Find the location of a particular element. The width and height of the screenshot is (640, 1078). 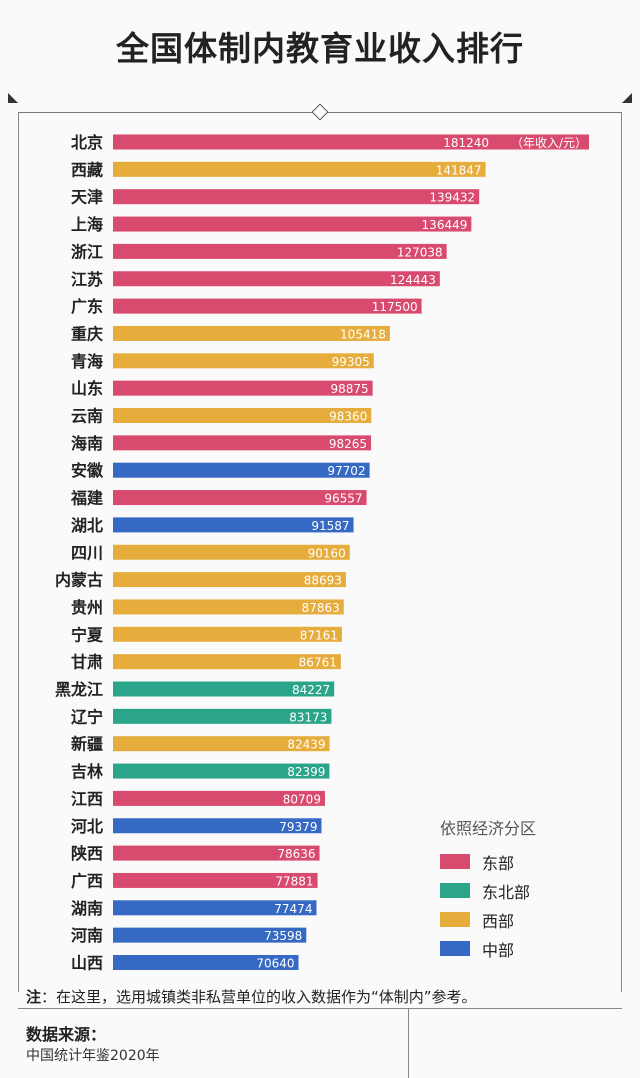

value-label: 99305 is located at coordinates (351, 362).